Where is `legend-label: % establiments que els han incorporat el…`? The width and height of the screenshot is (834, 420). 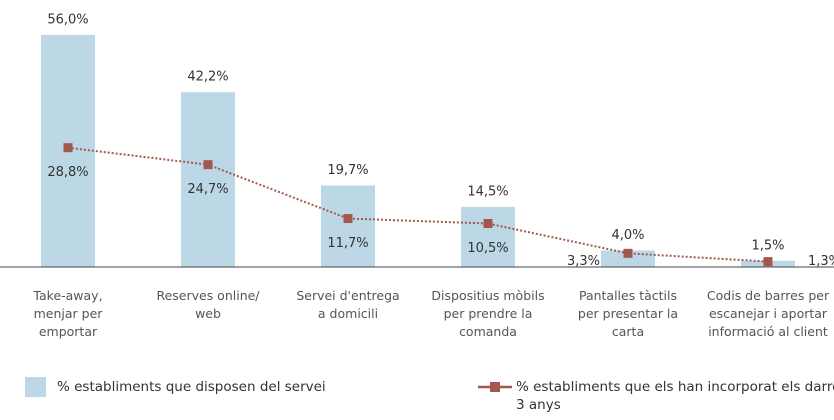
legend-label: % establiments que els han incorporat el… is located at coordinates (675, 396).